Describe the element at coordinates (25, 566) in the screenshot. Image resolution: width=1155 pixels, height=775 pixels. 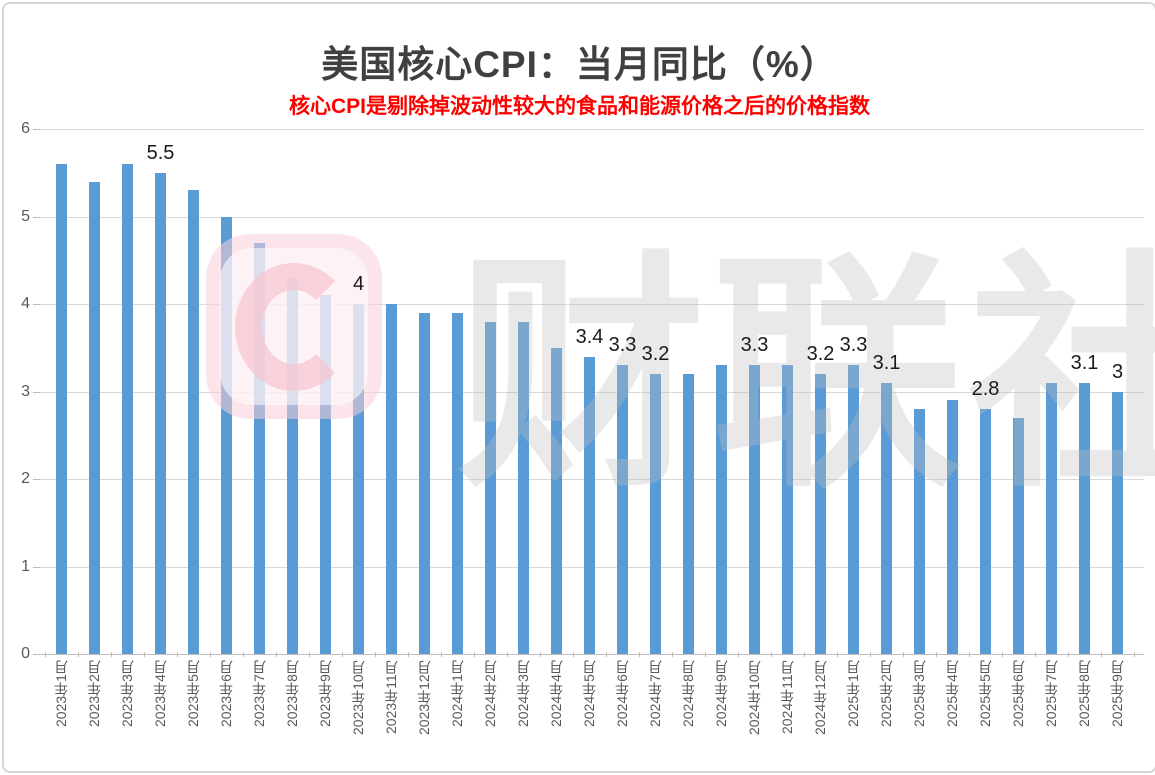
I see `y-axis-label: 1` at that location.